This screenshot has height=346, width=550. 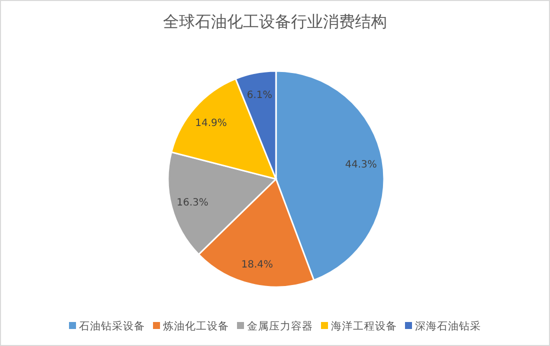 What do you see at coordinates (259, 96) in the screenshot?
I see `data-label: 6.1%` at bounding box center [259, 96].